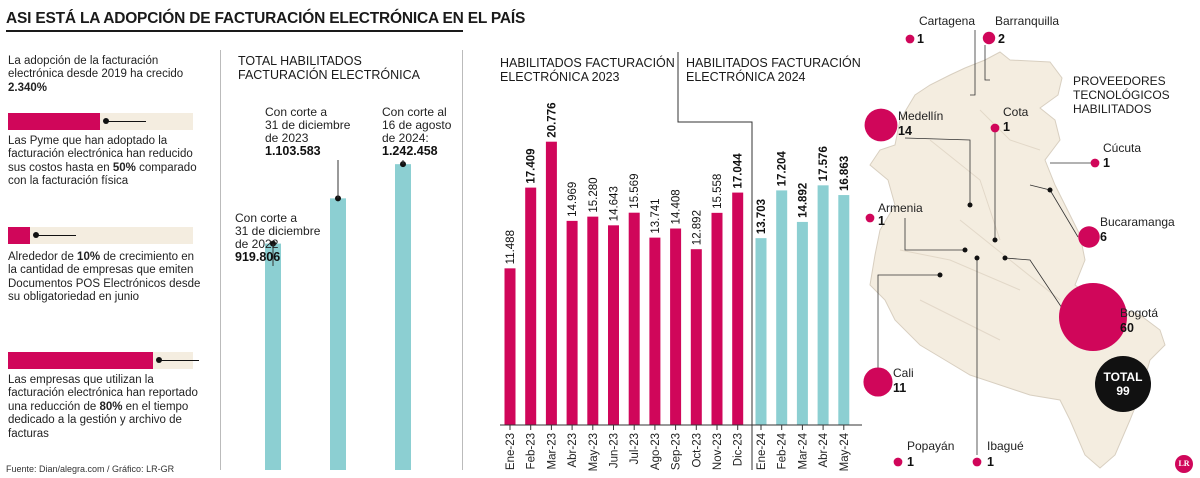 This screenshot has width=1200, height=478. I want to click on month-category-label: Abr-23, so click(573, 450).